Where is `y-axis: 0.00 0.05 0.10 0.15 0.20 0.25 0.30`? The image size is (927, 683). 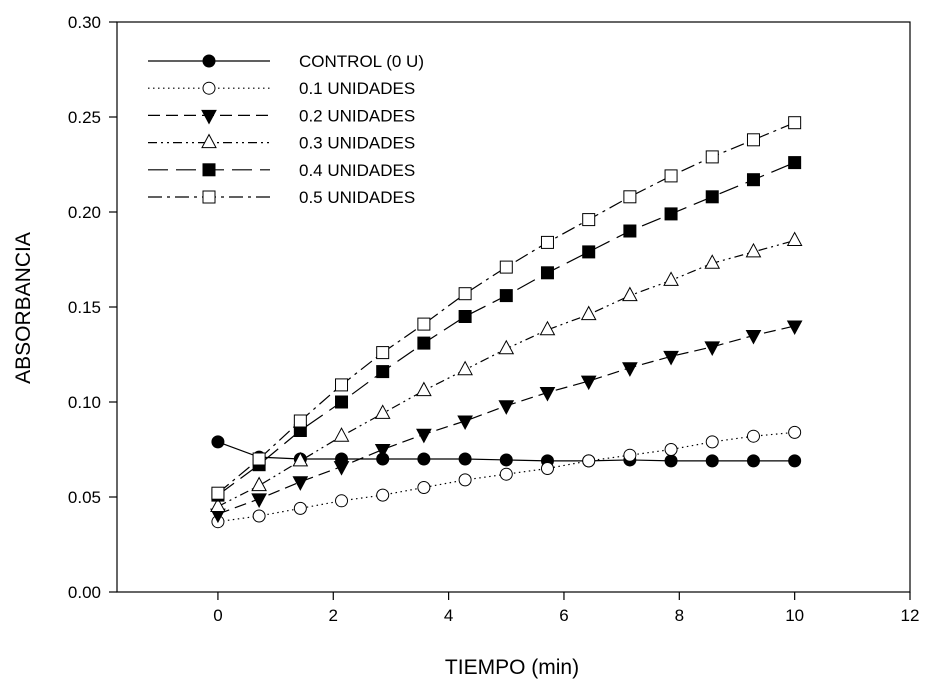 y-axis: 0.00 0.05 0.10 0.15 0.20 0.25 0.30 is located at coordinates (92, 307).